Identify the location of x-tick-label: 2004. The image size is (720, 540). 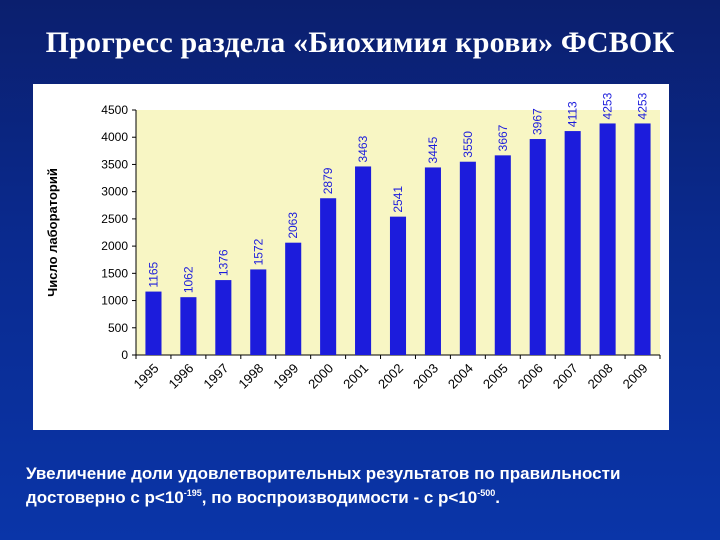
(460, 376).